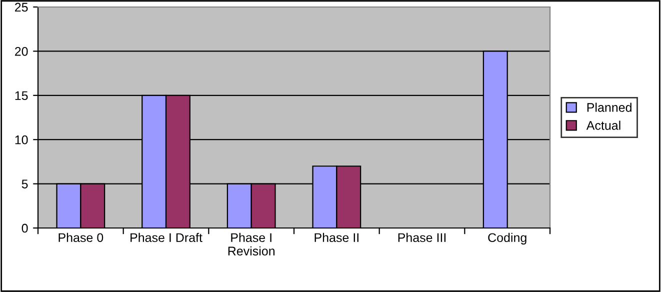 The width and height of the screenshot is (661, 292). I want to click on y-tick-label: 5, so click(25, 184).